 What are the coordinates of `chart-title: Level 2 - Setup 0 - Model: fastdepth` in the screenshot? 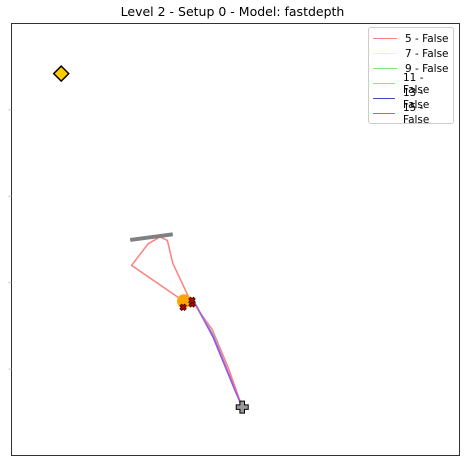 It's located at (232, 11).